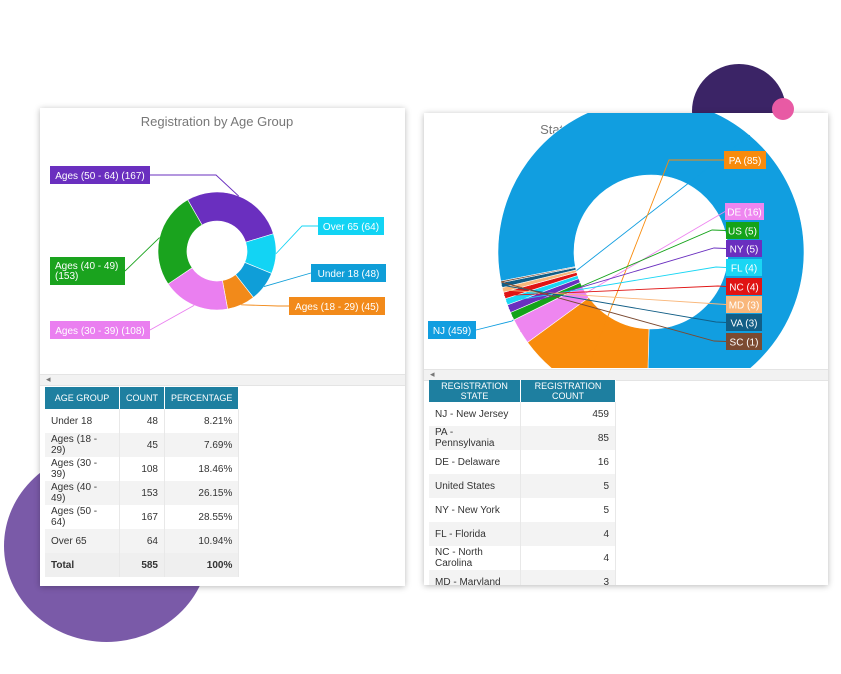  What do you see at coordinates (568, 414) in the screenshot?
I see `table-cell: 459` at bounding box center [568, 414].